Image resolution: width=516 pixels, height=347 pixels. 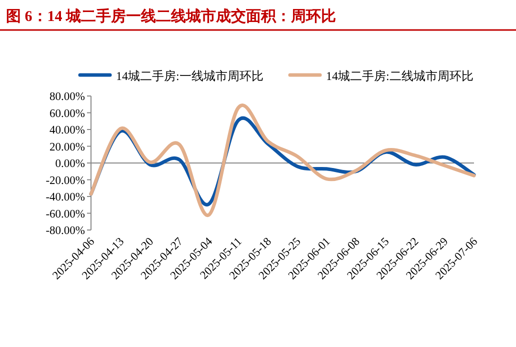 What do you see at coordinates (68, 130) in the screenshot?
I see `y-tick-label: 40.00%` at bounding box center [68, 130].